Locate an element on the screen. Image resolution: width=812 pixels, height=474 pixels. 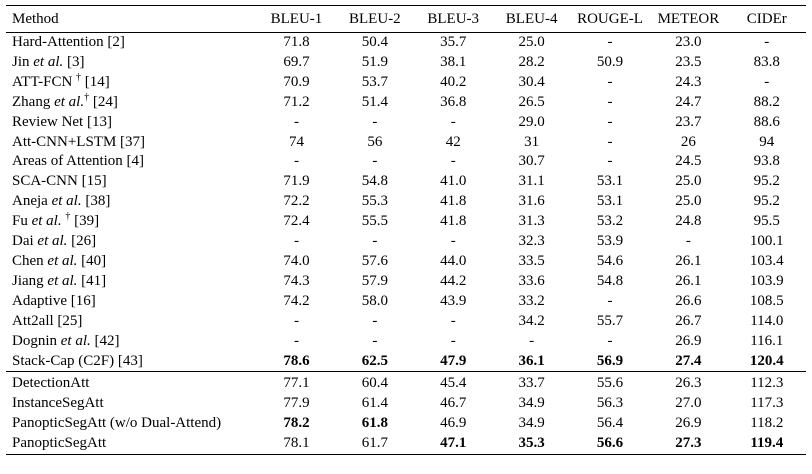
score-cell: 24.3 is located at coordinates (688, 81).